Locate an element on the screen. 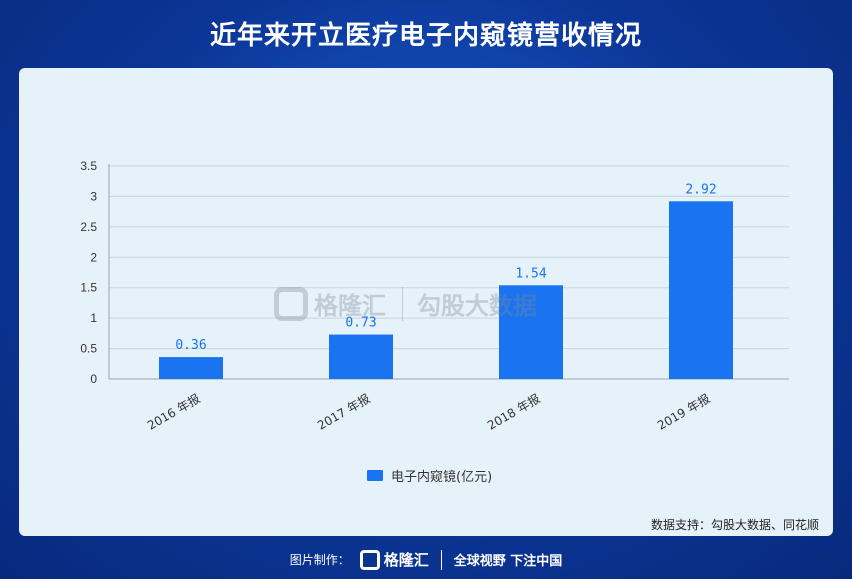 This screenshot has width=852, height=579. legend-label: 电子内窥镜(亿元) is located at coordinates (442, 477).